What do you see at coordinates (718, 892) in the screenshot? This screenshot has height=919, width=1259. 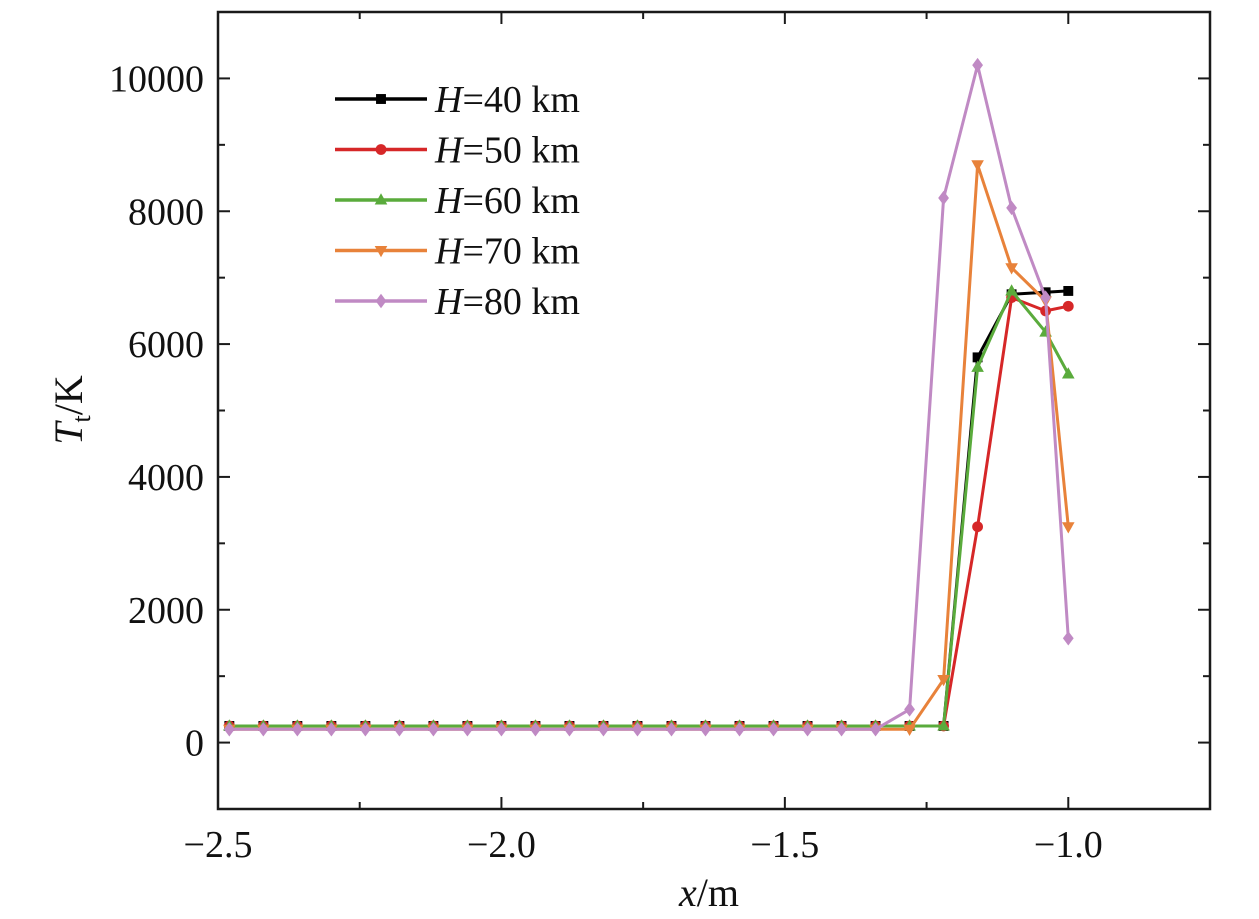 I see `x-axis-label-unit: /m` at bounding box center [718, 892].